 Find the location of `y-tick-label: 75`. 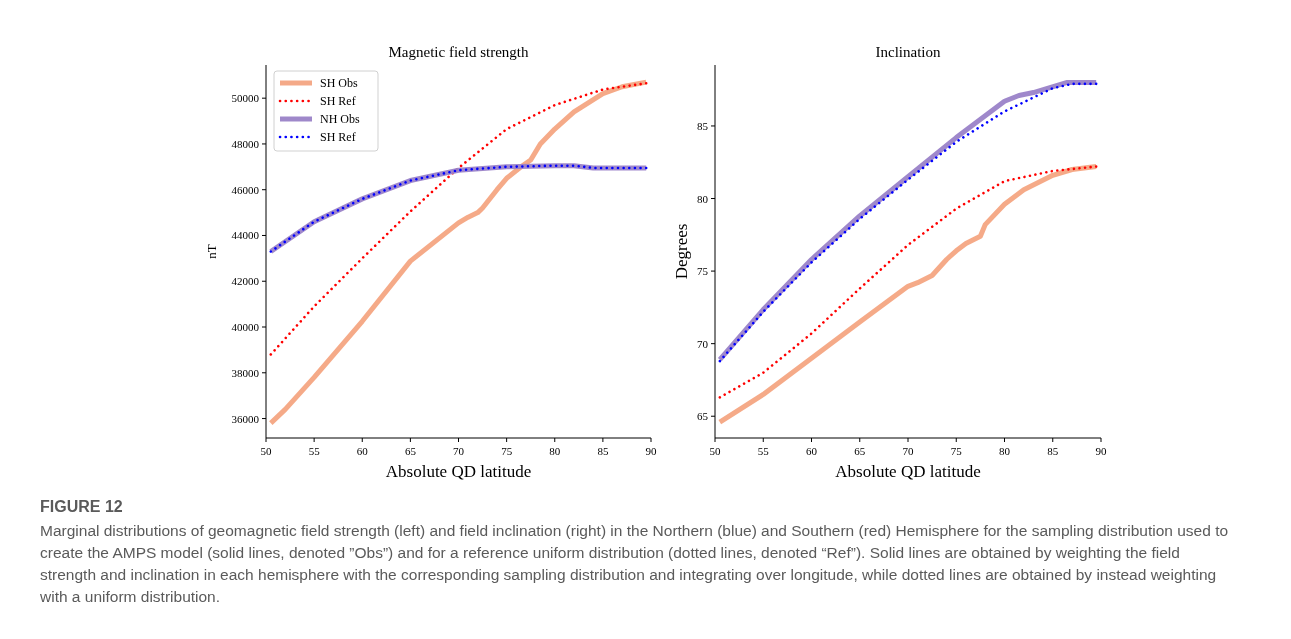

y-tick-label: 75 is located at coordinates (703, 271).